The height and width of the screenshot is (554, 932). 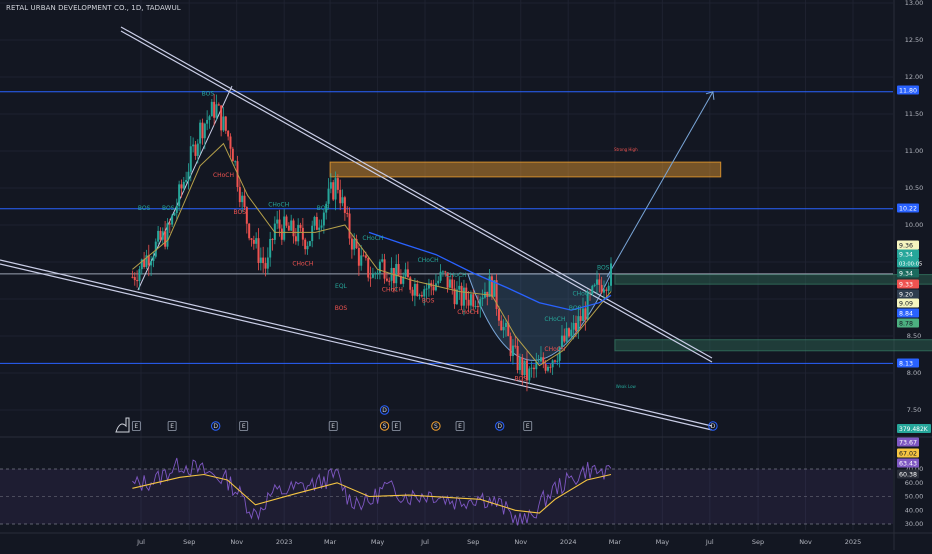 What do you see at coordinates (906, 313) in the screenshot?
I see `price-label-text: 8.84` at bounding box center [906, 313].